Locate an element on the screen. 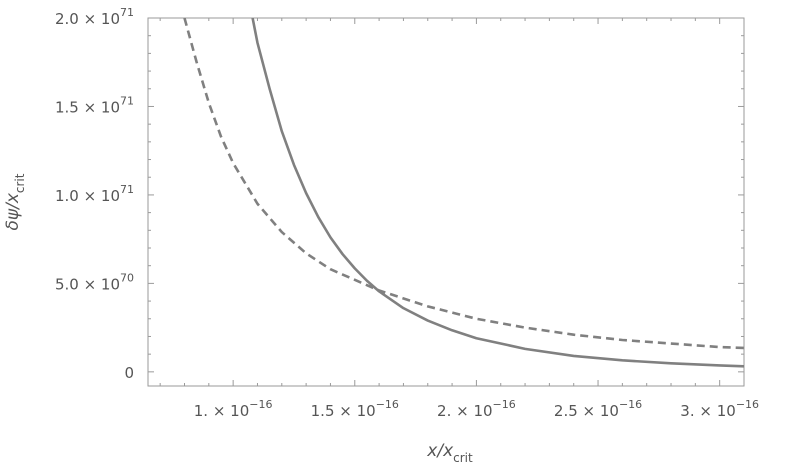  y-tick-label: 2.0 × 1071 is located at coordinates (94, 17).